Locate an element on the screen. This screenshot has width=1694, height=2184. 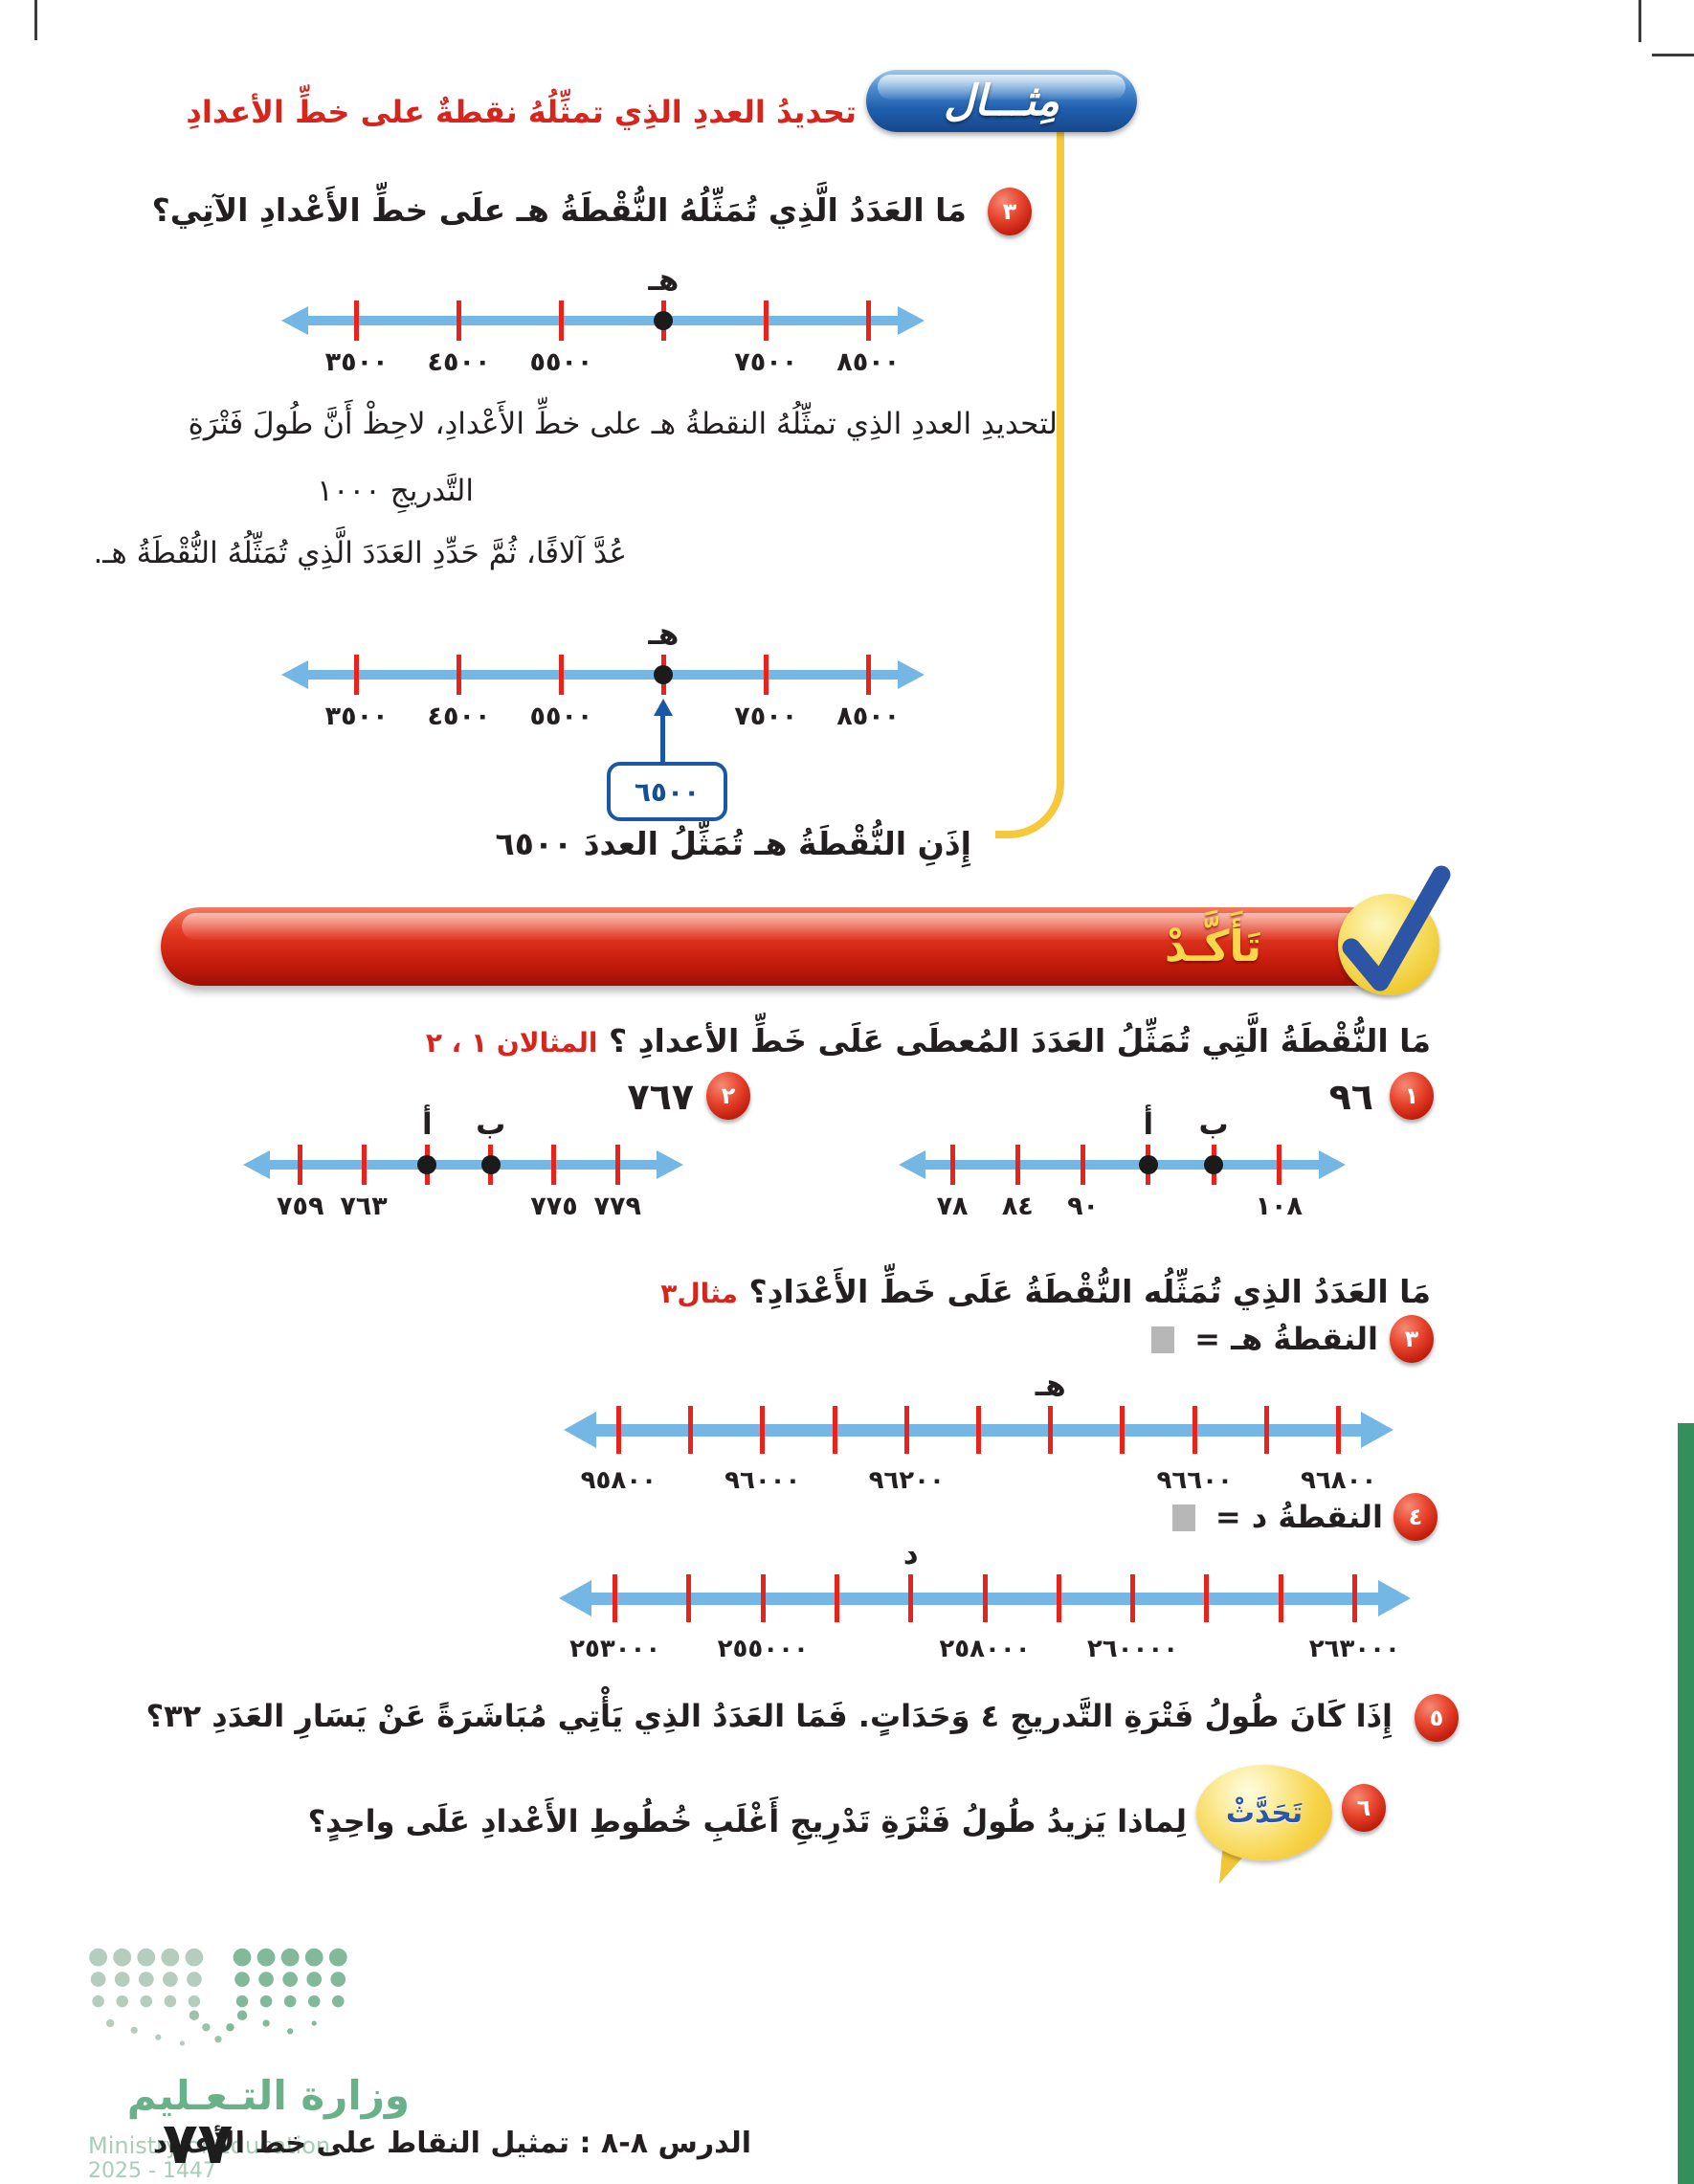
talk-bubble: تَحَدَّثْ is located at coordinates (1264, 1813).